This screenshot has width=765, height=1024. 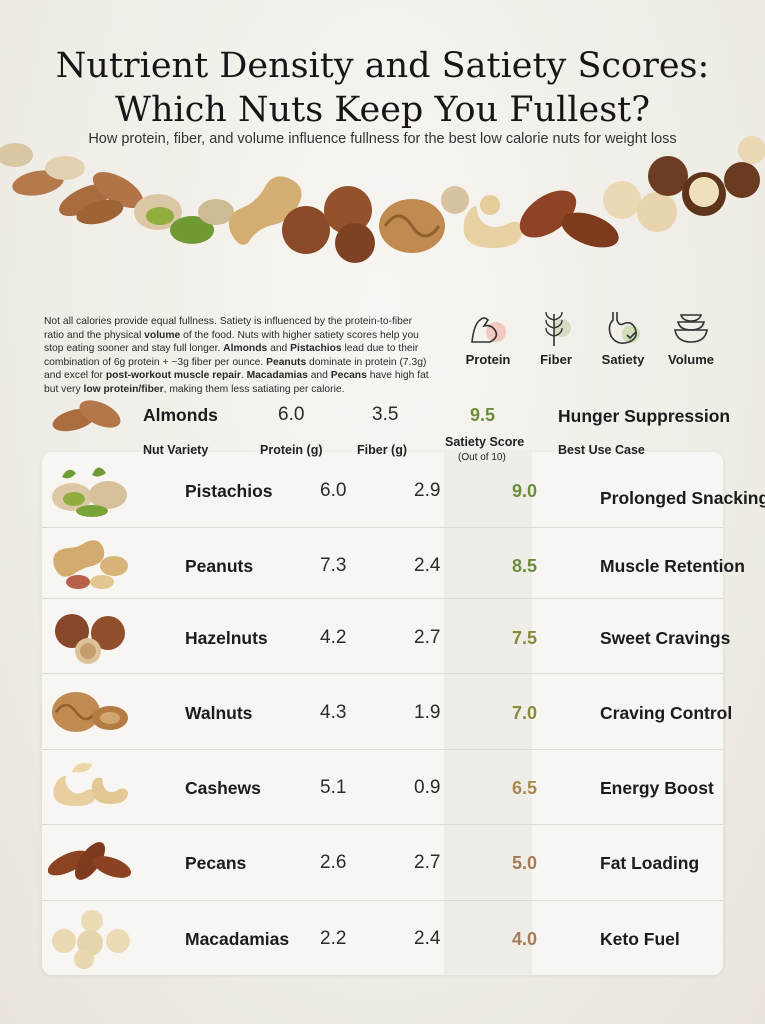 I want to click on satiety-score: 9.5, so click(x=483, y=415).